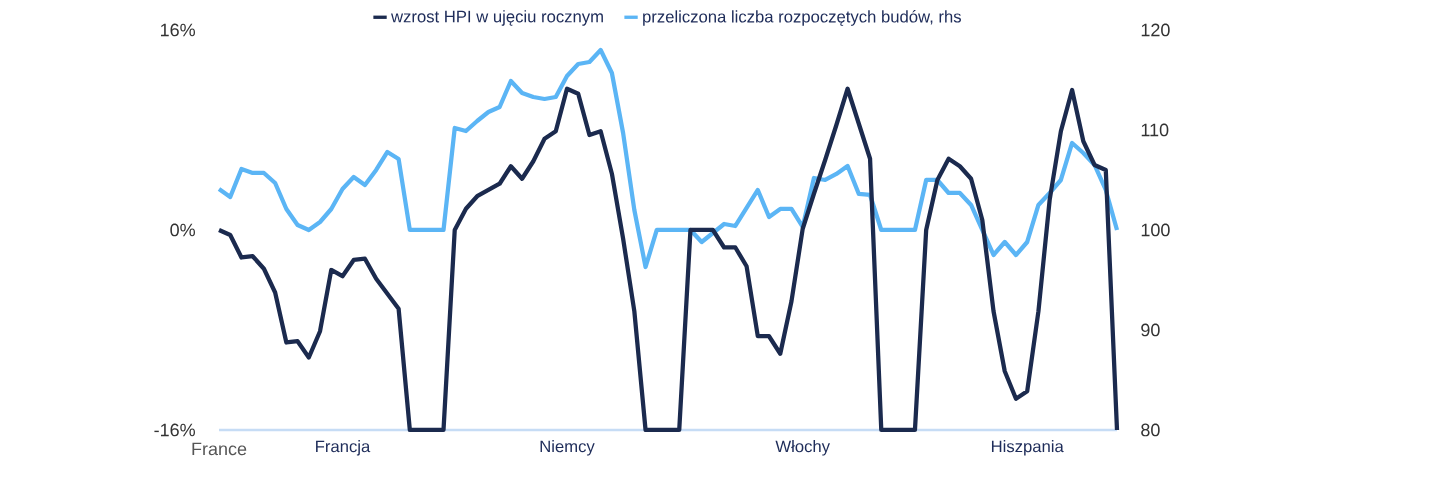 This screenshot has width=1434, height=484. What do you see at coordinates (1155, 230) in the screenshot?
I see `y2-tick-label: 100` at bounding box center [1155, 230].